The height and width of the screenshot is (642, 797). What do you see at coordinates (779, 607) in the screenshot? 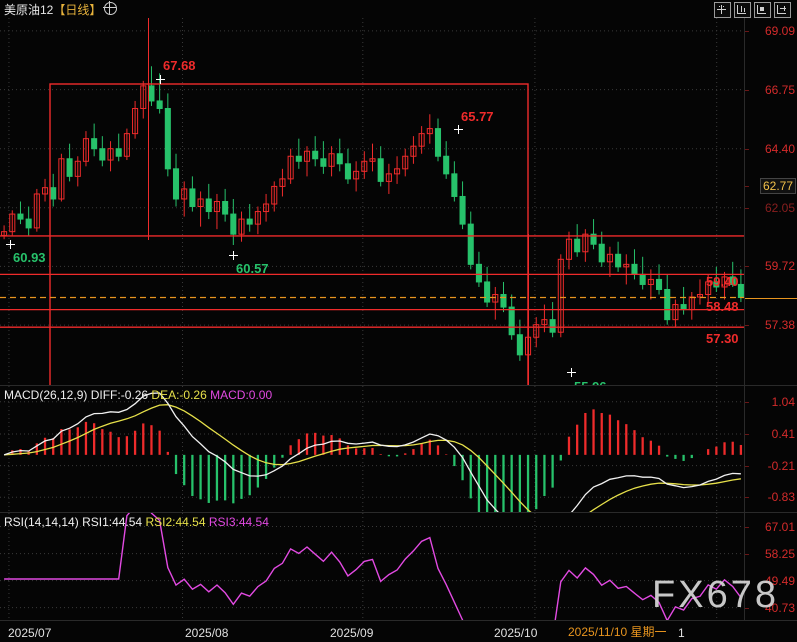
I see `y-axis-tick: 40.73` at bounding box center [779, 607].